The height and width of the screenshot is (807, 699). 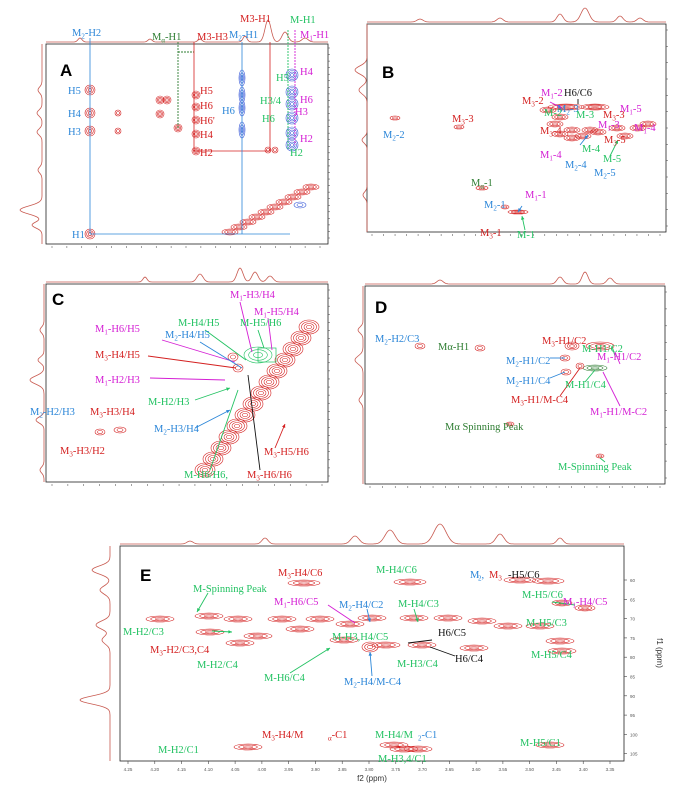 What do you see at coordinates (459, 127) in the screenshot?
I see `panel-b-m33-peak` at bounding box center [459, 127].